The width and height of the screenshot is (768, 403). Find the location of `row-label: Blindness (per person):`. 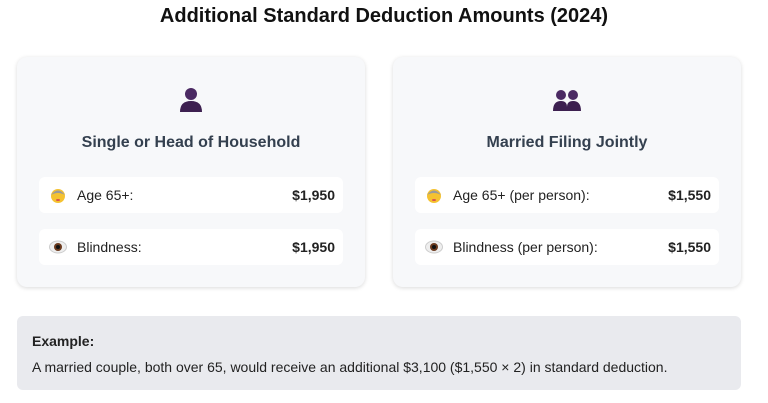

row-label: Blindness (per person): is located at coordinates (525, 247).